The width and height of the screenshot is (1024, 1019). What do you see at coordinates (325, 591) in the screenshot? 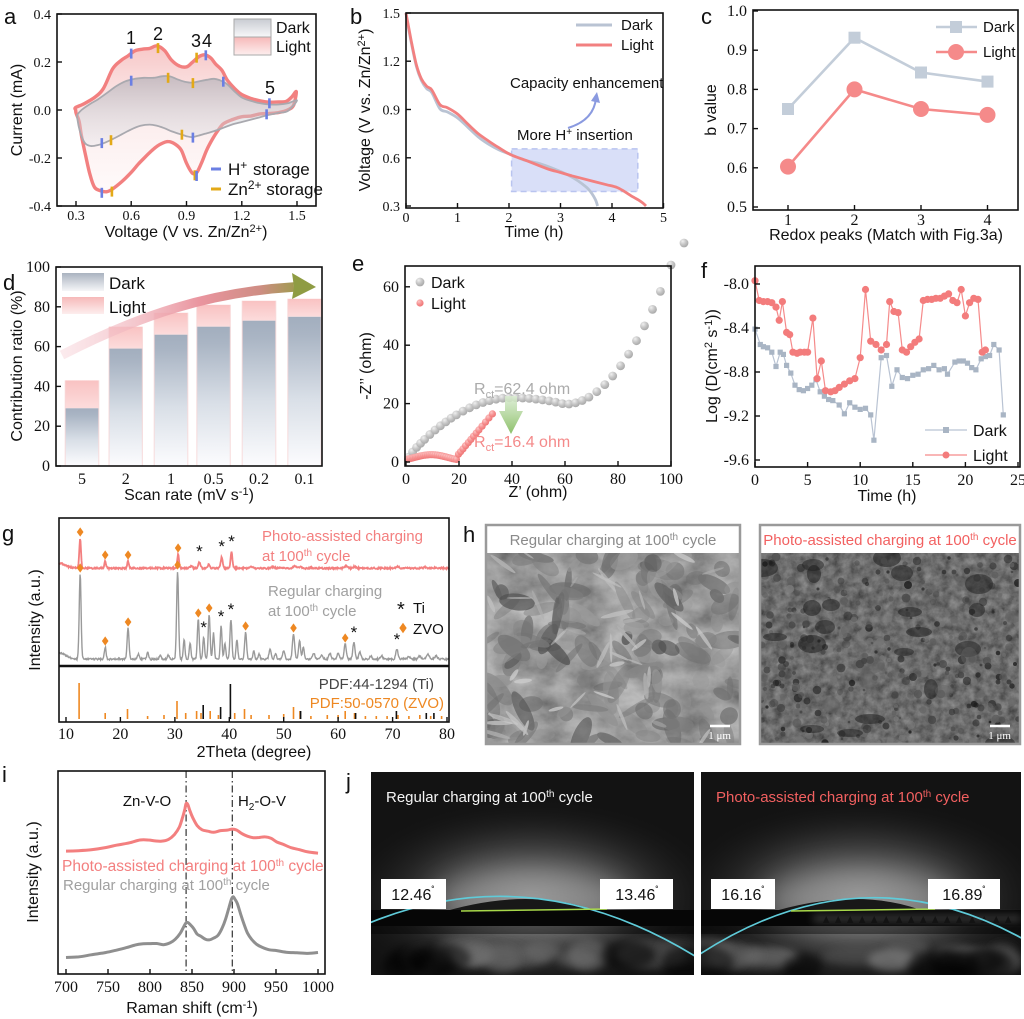
I see `svg-text: Regular charging` at bounding box center [325, 591].